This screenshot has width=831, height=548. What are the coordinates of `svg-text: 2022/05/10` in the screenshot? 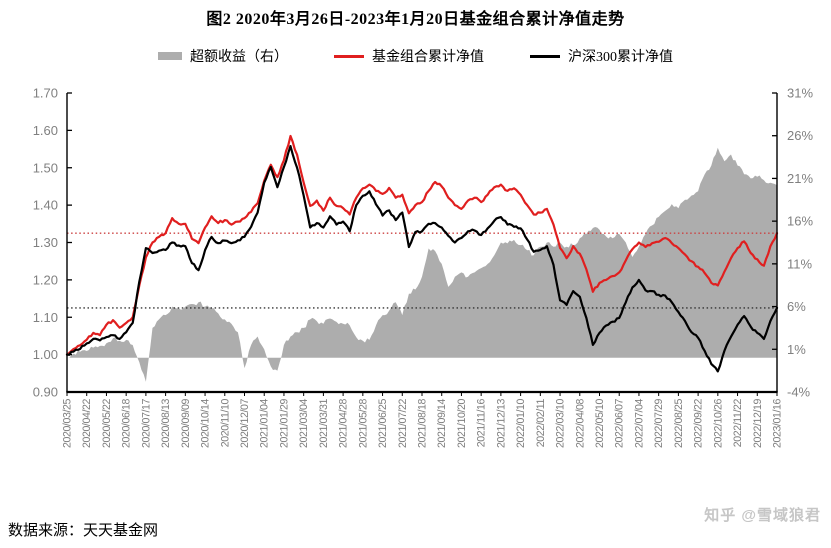 It's located at (600, 424).